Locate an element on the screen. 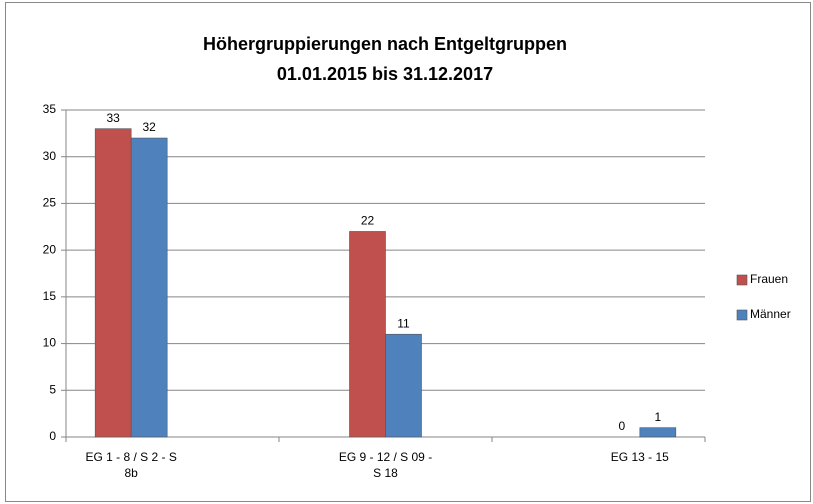  legend-label: Frauen is located at coordinates (769, 279).